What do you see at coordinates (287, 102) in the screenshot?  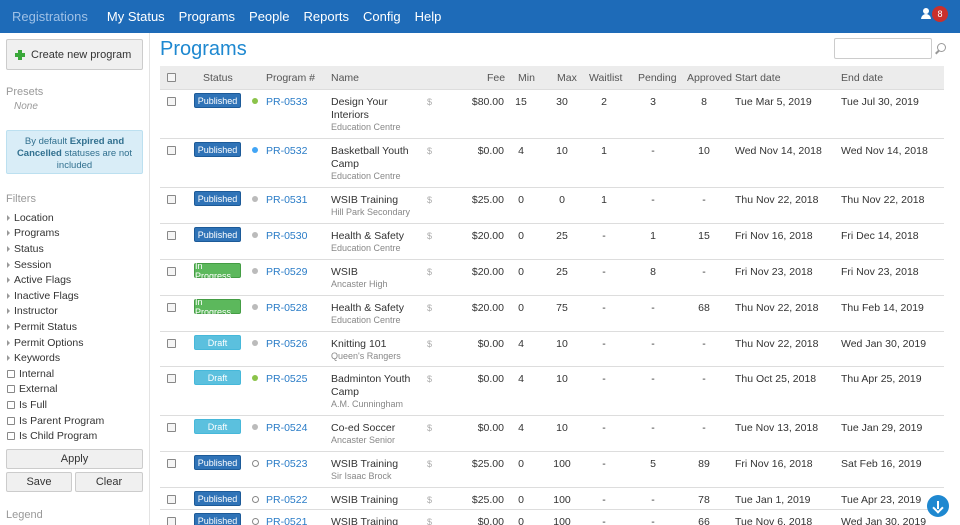 I see `program-number-link: PR-0533` at bounding box center [287, 102].